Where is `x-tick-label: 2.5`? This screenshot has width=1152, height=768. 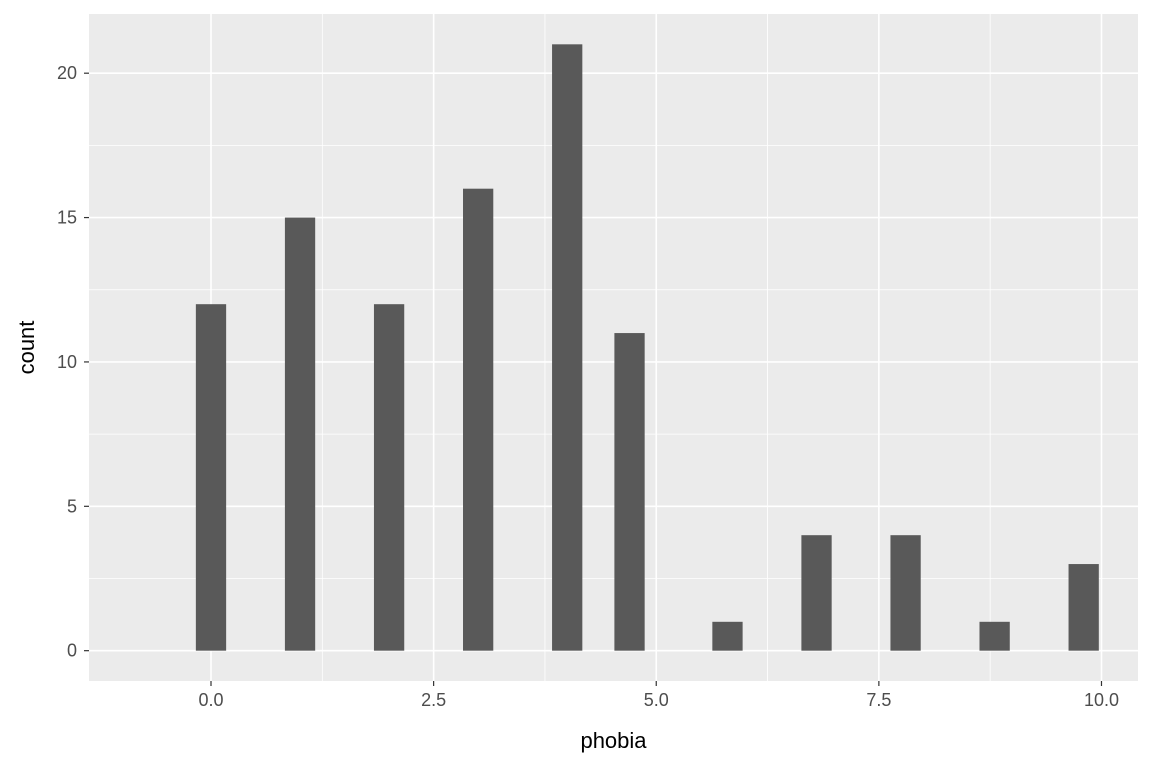 x-tick-label: 2.5 is located at coordinates (433, 700).